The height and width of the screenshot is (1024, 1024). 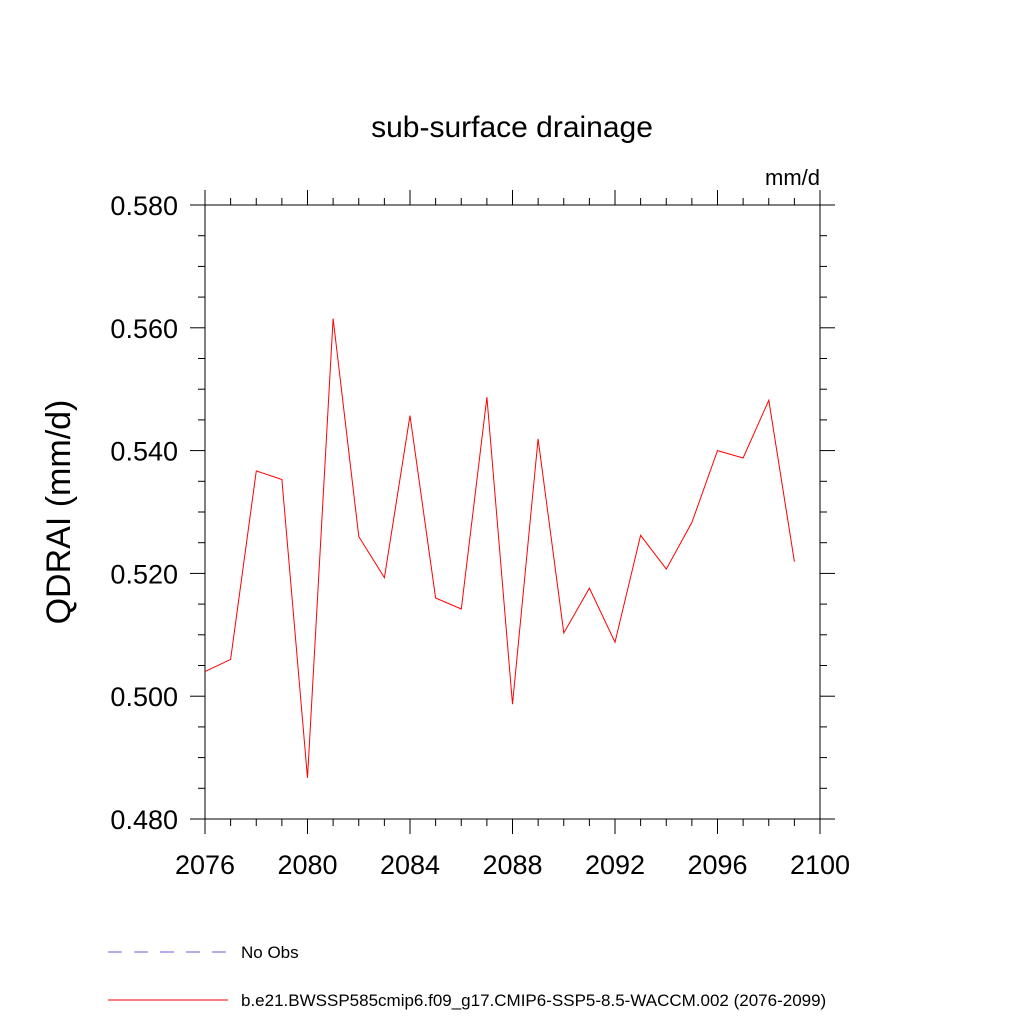 I want to click on y-axis-label: QDRAI (mm/d), so click(x=59, y=512).